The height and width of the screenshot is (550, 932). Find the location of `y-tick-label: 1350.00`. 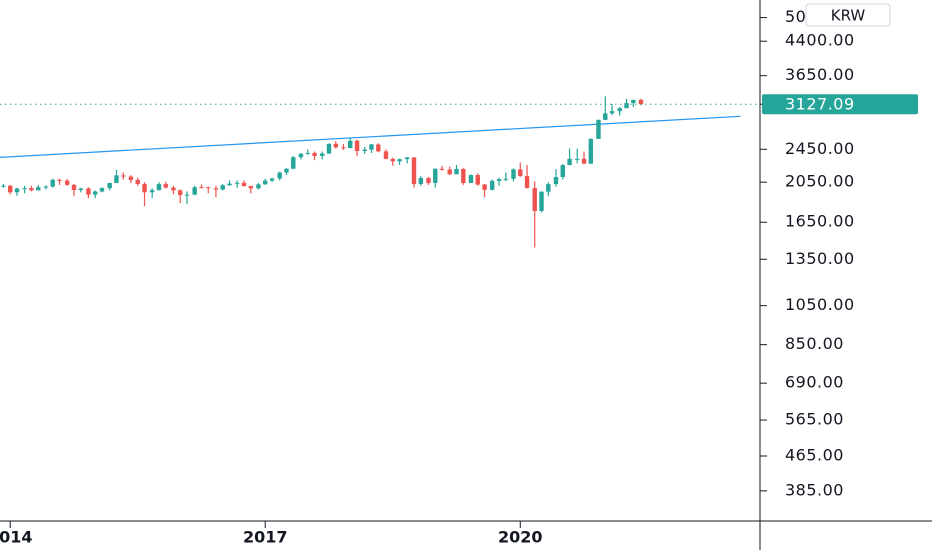

y-tick-label: 1350.00 is located at coordinates (820, 258).